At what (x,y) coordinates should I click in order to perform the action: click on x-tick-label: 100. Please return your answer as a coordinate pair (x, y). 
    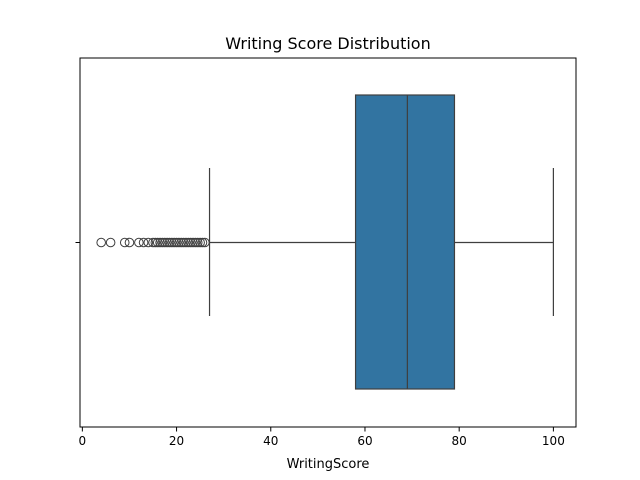
    Looking at the image, I should click on (553, 441).